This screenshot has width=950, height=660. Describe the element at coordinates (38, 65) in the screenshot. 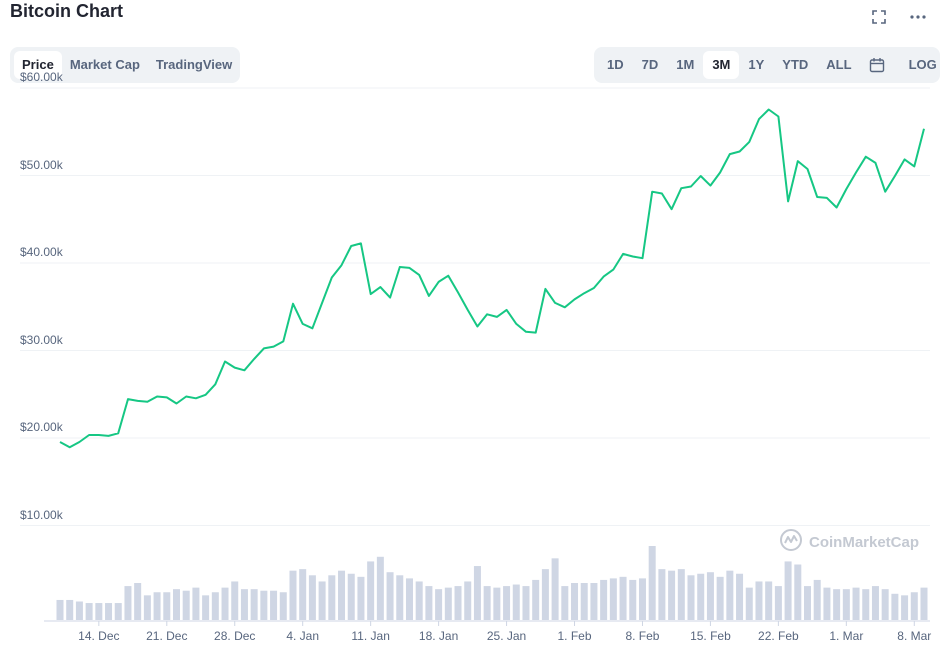

I see `tab-price: Price` at that location.